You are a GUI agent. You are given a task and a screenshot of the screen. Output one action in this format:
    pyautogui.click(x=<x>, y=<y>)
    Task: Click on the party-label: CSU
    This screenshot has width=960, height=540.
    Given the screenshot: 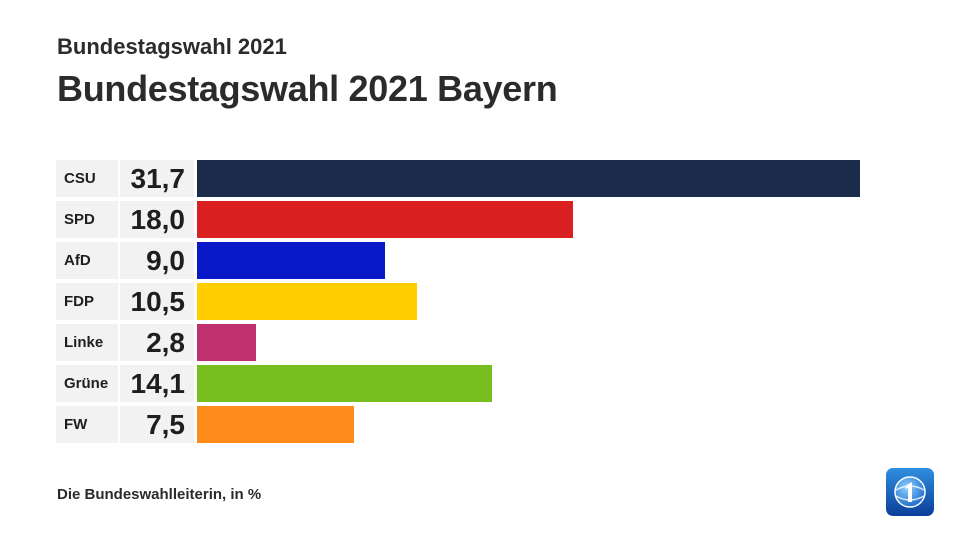 What is the action you would take?
    pyautogui.click(x=87, y=178)
    